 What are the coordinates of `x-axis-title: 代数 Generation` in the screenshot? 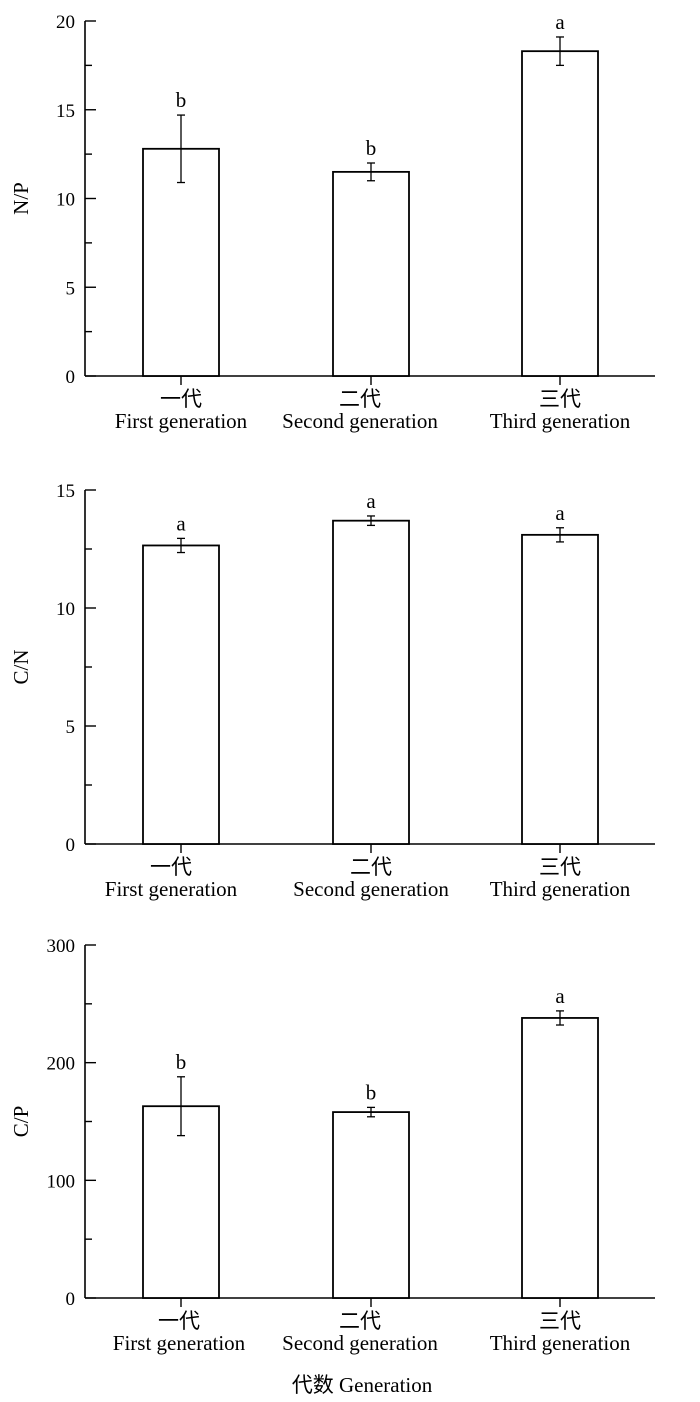 It's located at (362, 1385).